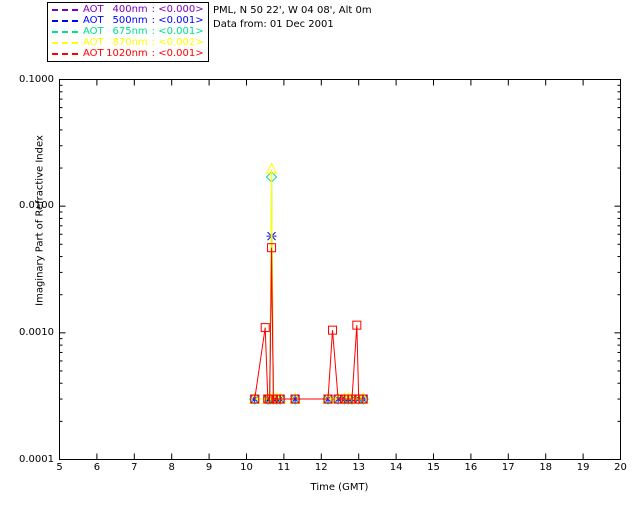 This screenshot has height=512, width=640. What do you see at coordinates (209, 467) in the screenshot?
I see `x-tick-label: 9` at bounding box center [209, 467].